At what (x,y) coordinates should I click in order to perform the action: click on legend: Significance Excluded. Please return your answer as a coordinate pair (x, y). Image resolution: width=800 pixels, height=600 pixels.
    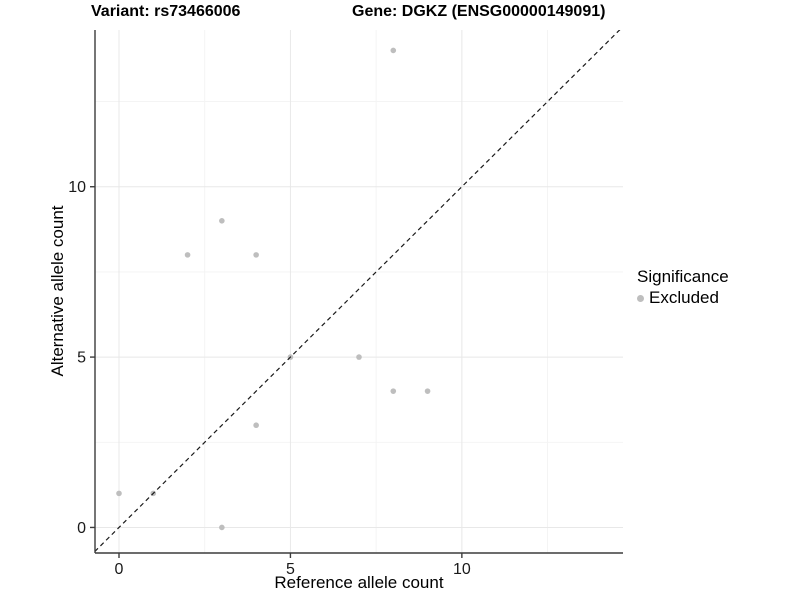
    Looking at the image, I should click on (683, 287).